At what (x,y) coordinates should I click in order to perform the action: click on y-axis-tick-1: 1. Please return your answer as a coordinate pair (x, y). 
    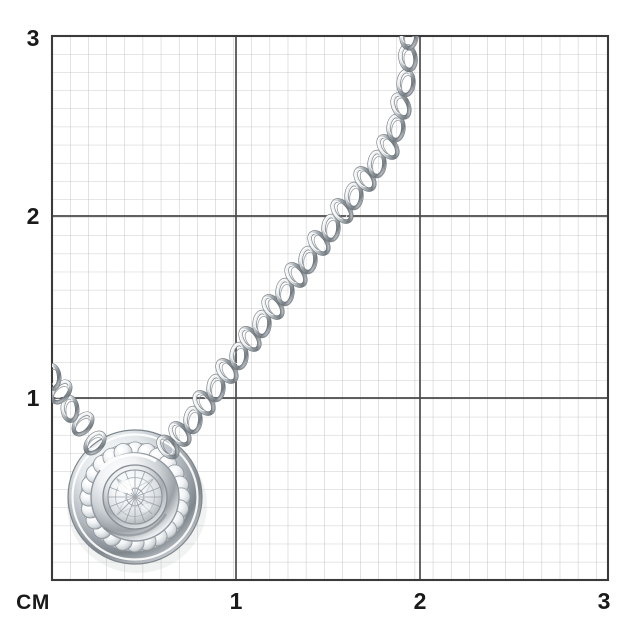
    Looking at the image, I should click on (33, 398).